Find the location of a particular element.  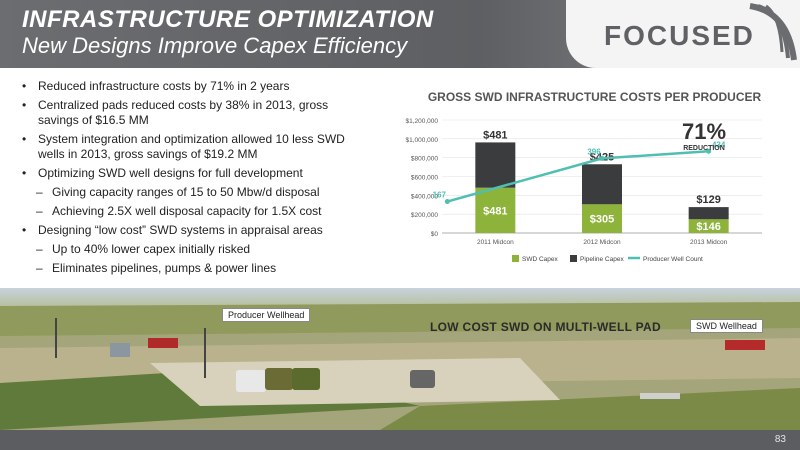

page-subtitle: New Designs Improve Capex Efficiency is located at coordinates (215, 45).